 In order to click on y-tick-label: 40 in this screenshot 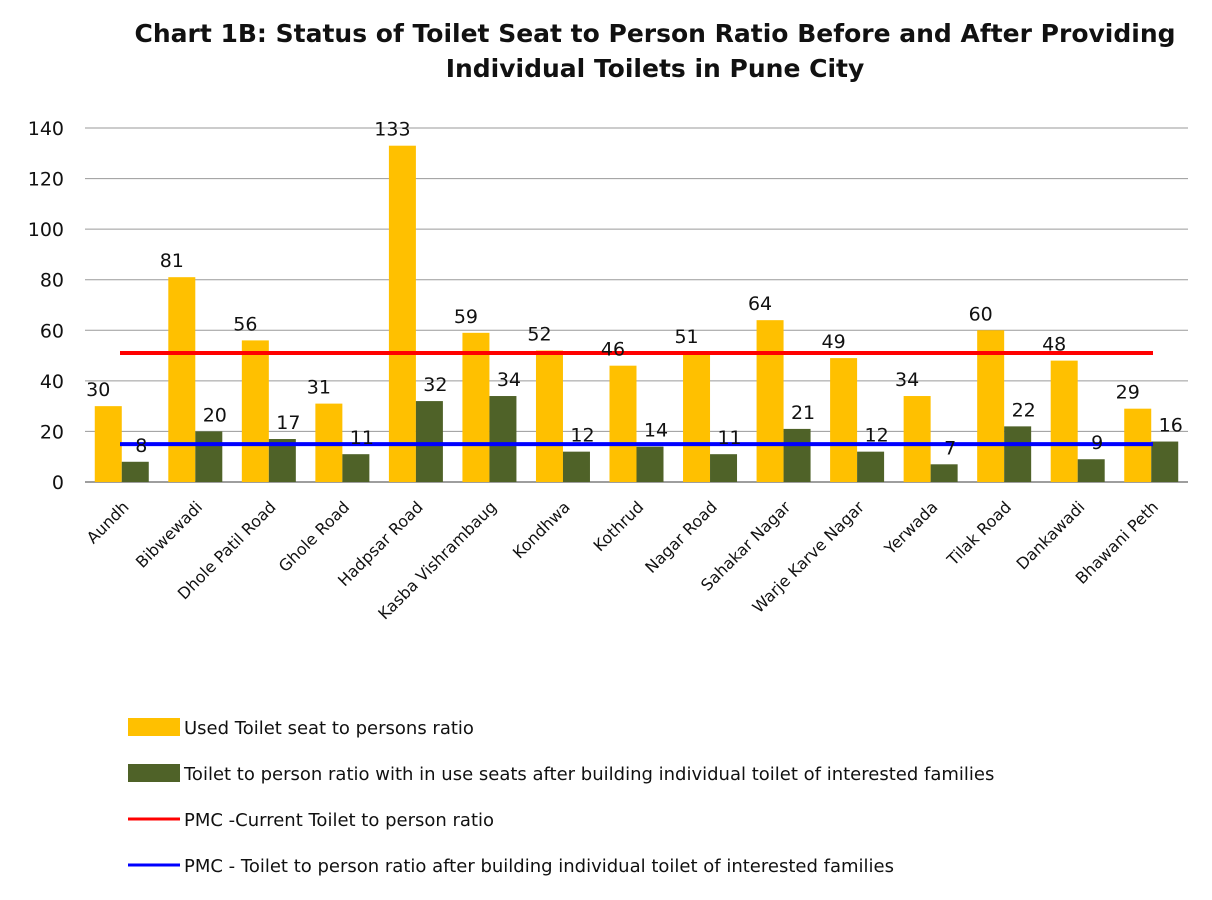, I will do `click(52, 382)`.